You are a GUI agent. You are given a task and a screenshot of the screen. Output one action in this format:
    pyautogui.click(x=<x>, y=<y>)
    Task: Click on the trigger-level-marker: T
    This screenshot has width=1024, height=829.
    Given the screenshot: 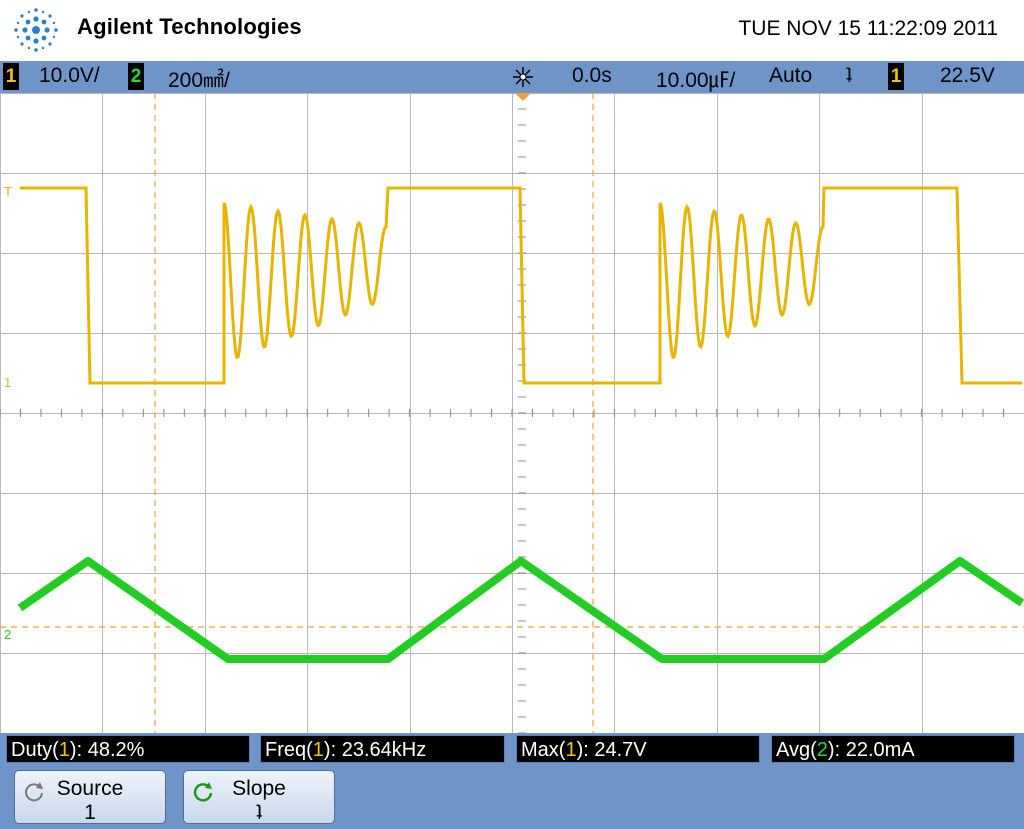 What is the action you would take?
    pyautogui.click(x=8, y=191)
    